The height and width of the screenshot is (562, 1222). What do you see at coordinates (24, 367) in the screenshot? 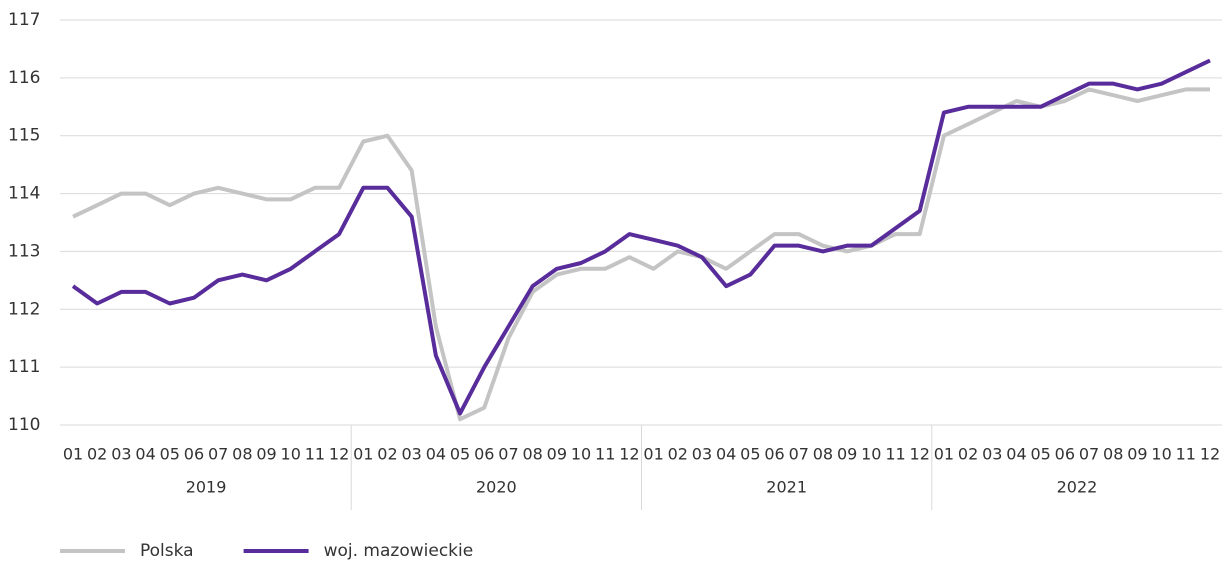
I see `y-tick-label: 111` at bounding box center [24, 367].